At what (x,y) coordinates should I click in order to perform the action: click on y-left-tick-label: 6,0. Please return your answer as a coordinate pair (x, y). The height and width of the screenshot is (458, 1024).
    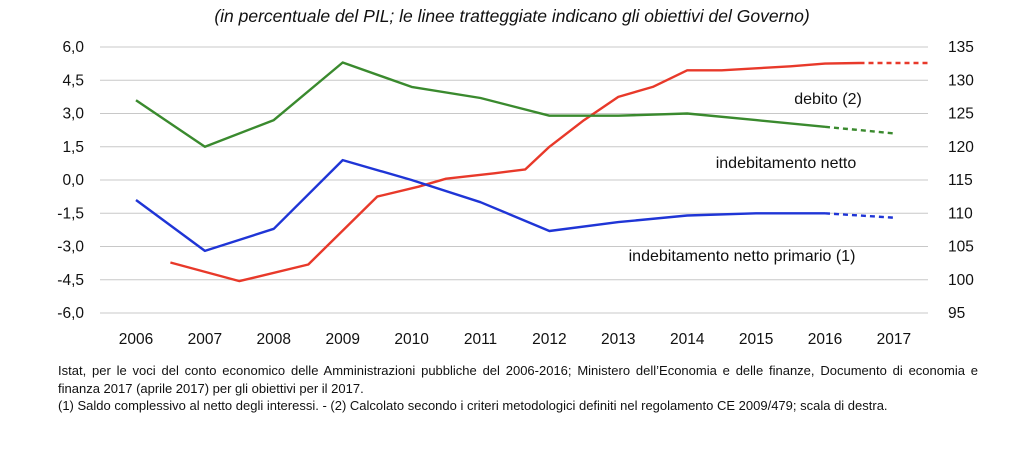
    Looking at the image, I should click on (73, 47).